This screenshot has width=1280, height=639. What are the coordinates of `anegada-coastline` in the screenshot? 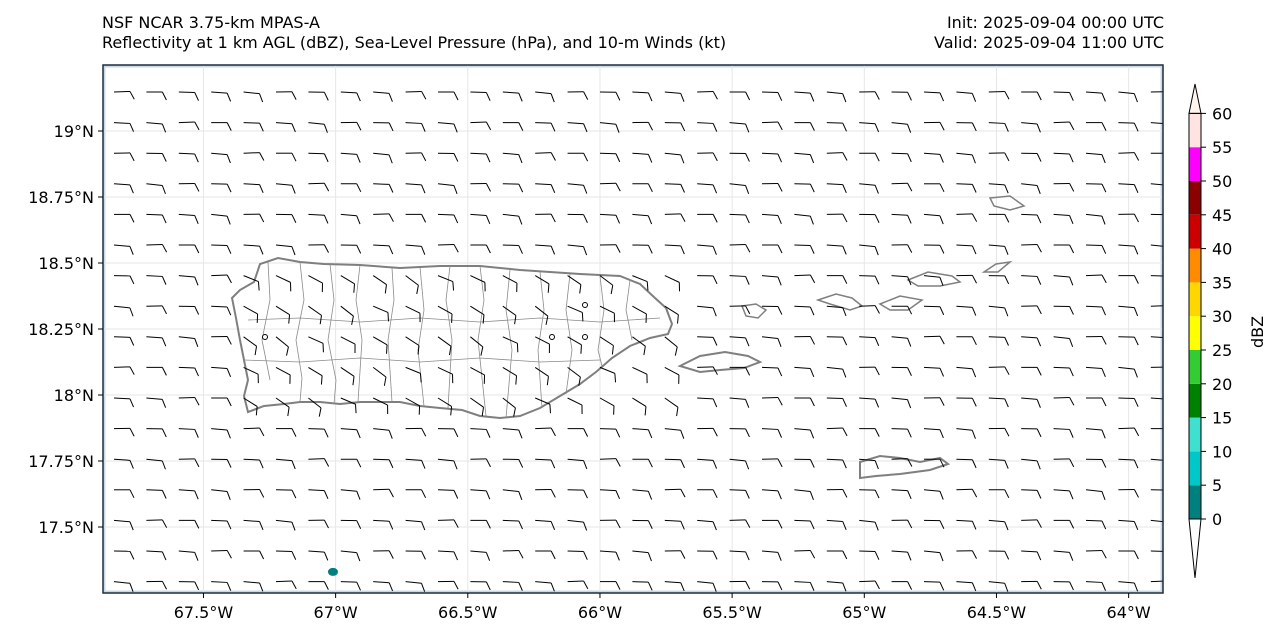 It's located at (1007, 203).